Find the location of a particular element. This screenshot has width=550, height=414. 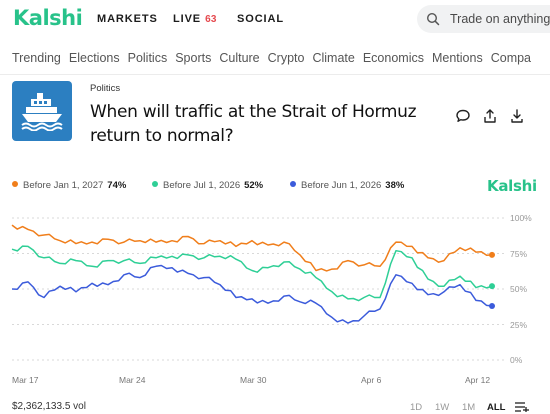

range-all-button: ALL is located at coordinates (496, 407).